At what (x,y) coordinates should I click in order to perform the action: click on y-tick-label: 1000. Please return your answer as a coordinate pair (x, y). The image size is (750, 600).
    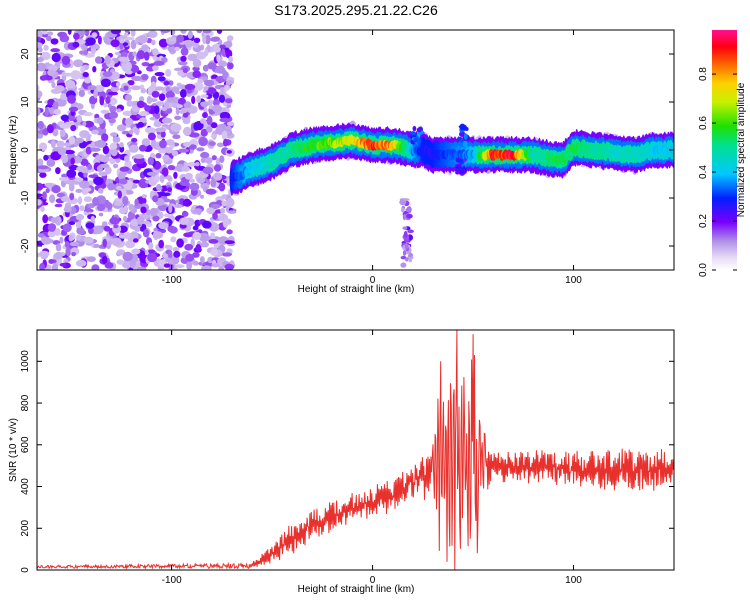
    Looking at the image, I should click on (25, 361).